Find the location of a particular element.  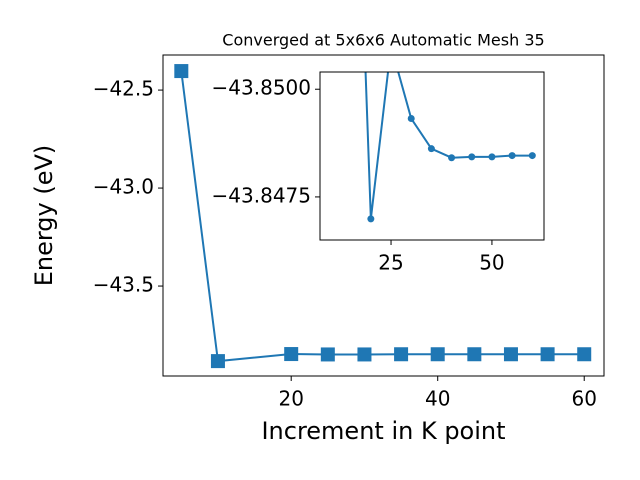

series-line is located at coordinates (448, 146).